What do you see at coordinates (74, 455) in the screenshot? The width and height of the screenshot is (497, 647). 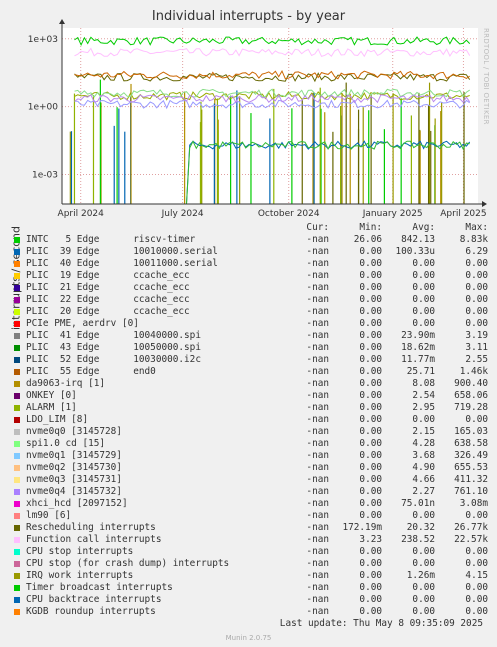 I see `legend-name: nvme0q1 [3145729]` at bounding box center [74, 455].